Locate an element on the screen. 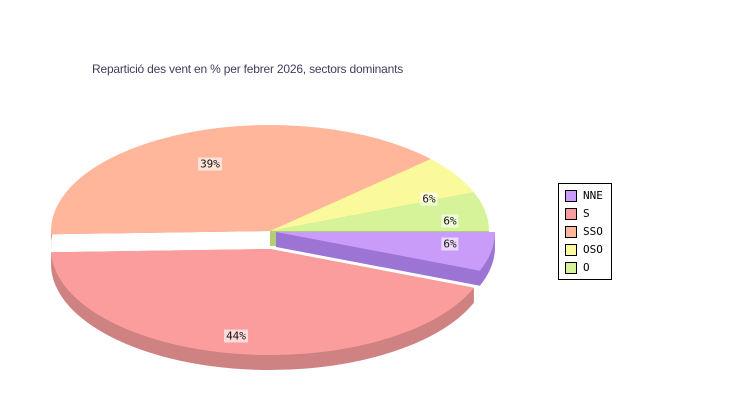 This screenshot has height=400, width=750. legend-label-S: S is located at coordinates (586, 213).